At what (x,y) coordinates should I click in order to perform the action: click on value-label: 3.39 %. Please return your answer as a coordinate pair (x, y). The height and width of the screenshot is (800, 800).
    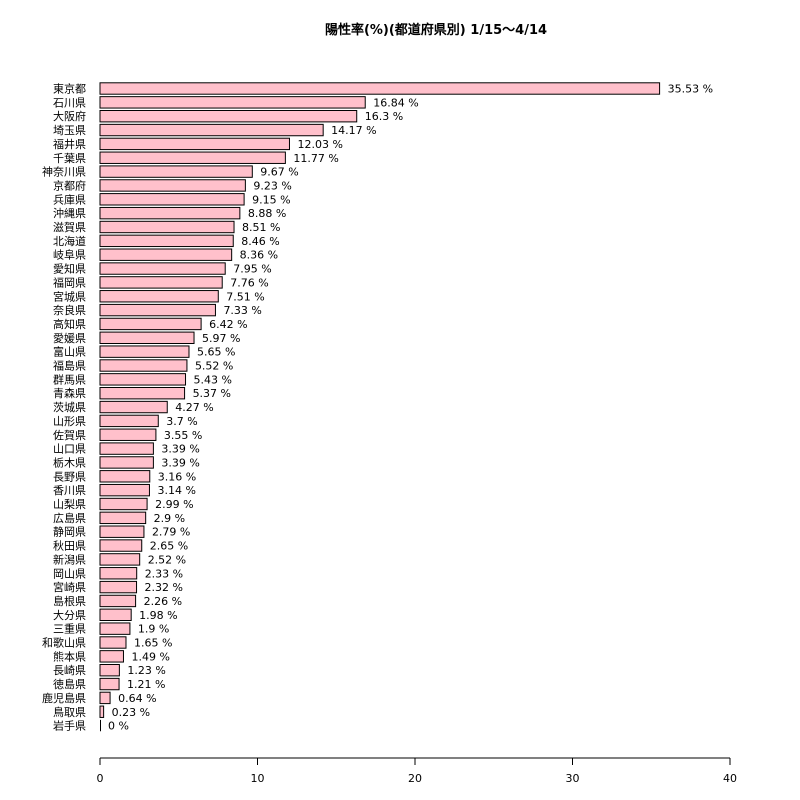
    Looking at the image, I should click on (180, 449).